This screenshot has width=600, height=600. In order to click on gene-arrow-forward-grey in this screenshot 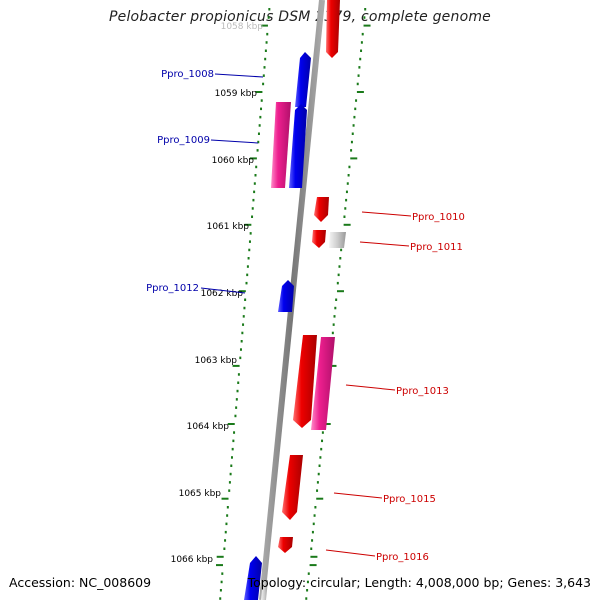, I will do `click(264, 590)`.